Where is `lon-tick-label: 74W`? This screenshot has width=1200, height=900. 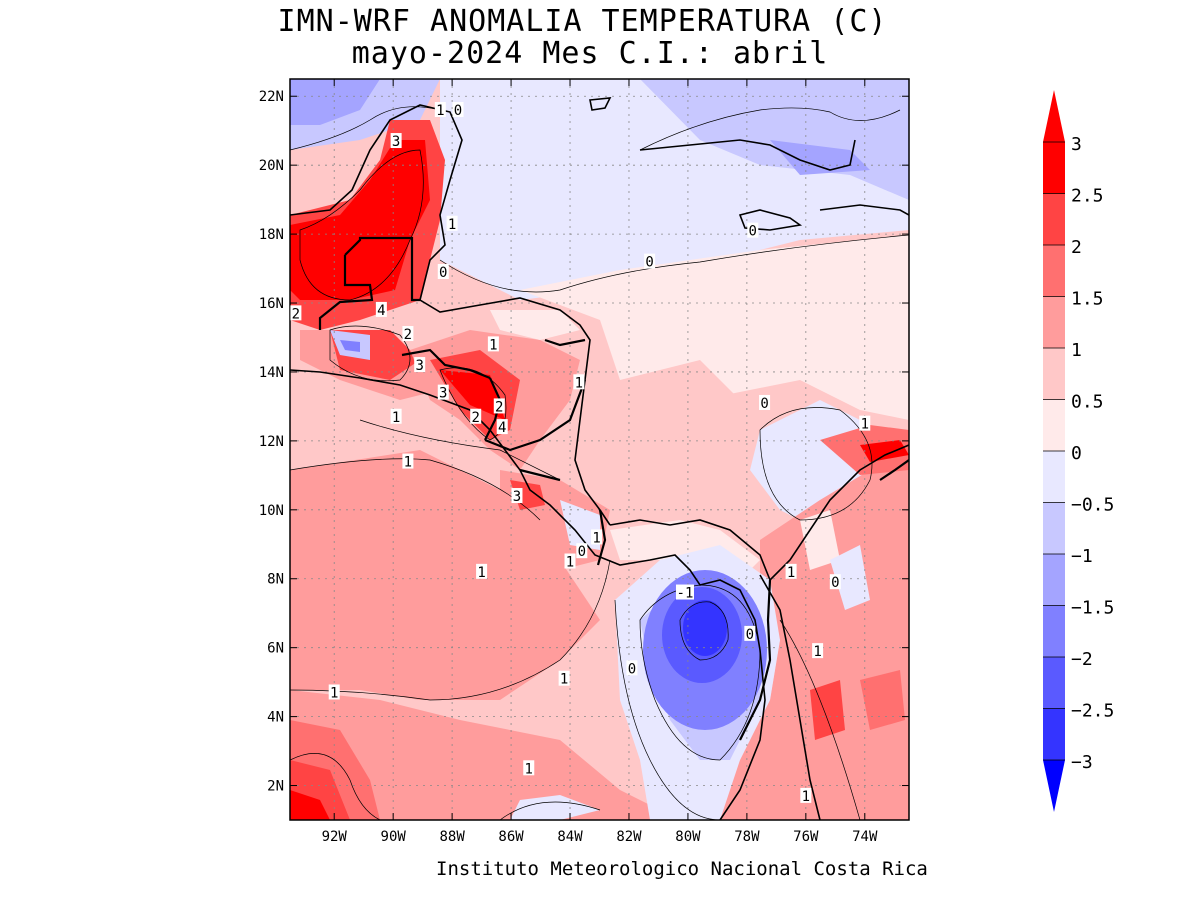
lon-tick-label: 74W is located at coordinates (865, 837).